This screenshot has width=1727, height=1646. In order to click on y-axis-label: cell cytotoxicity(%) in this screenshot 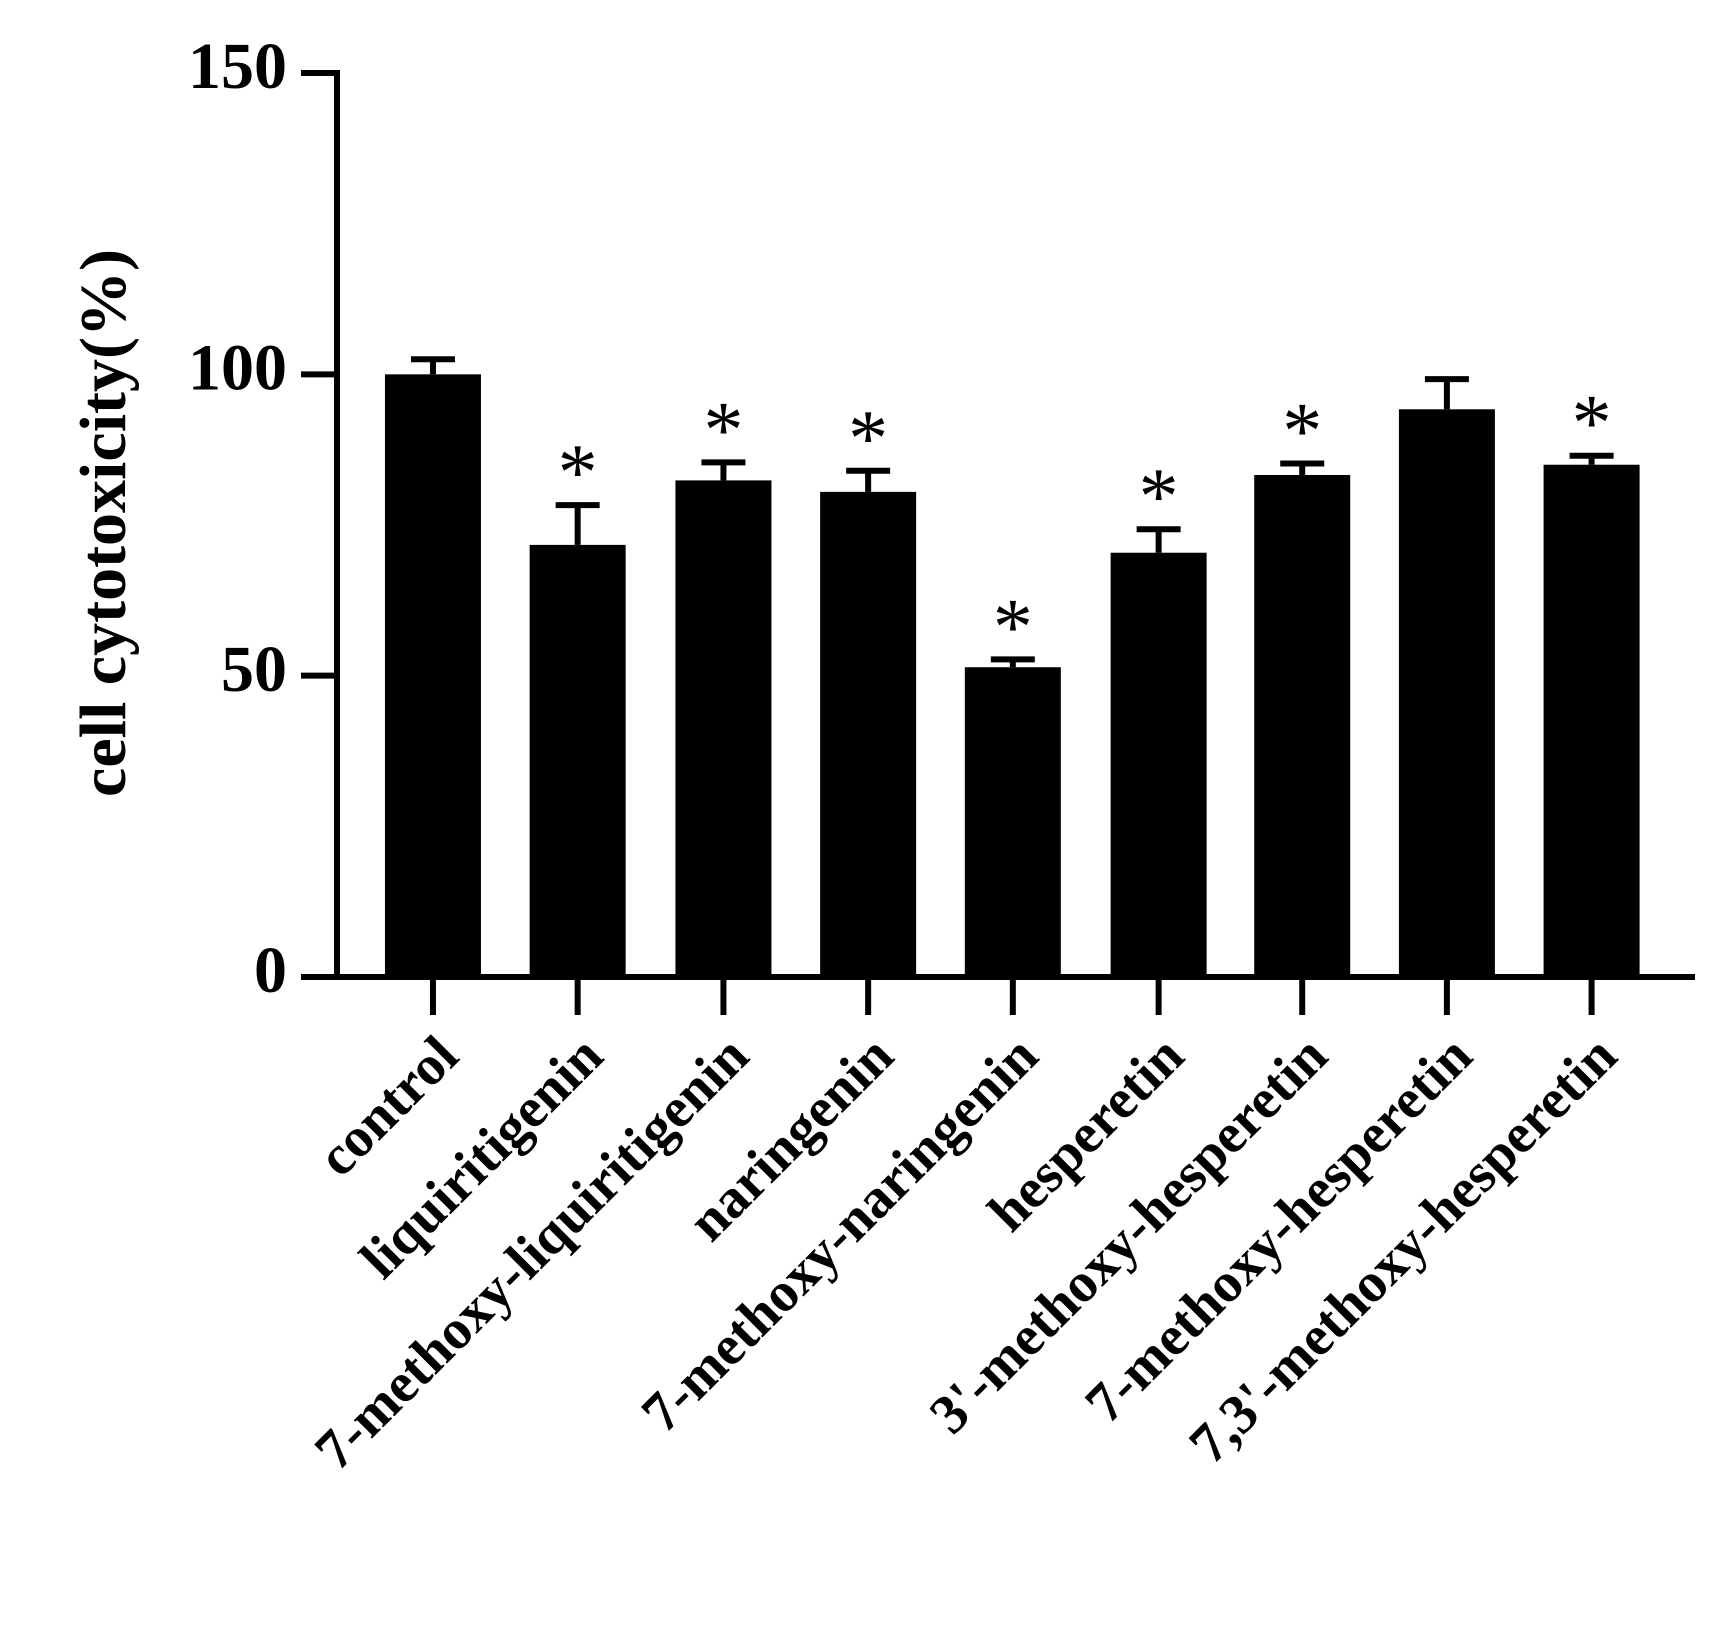, I will do `click(103, 523)`.